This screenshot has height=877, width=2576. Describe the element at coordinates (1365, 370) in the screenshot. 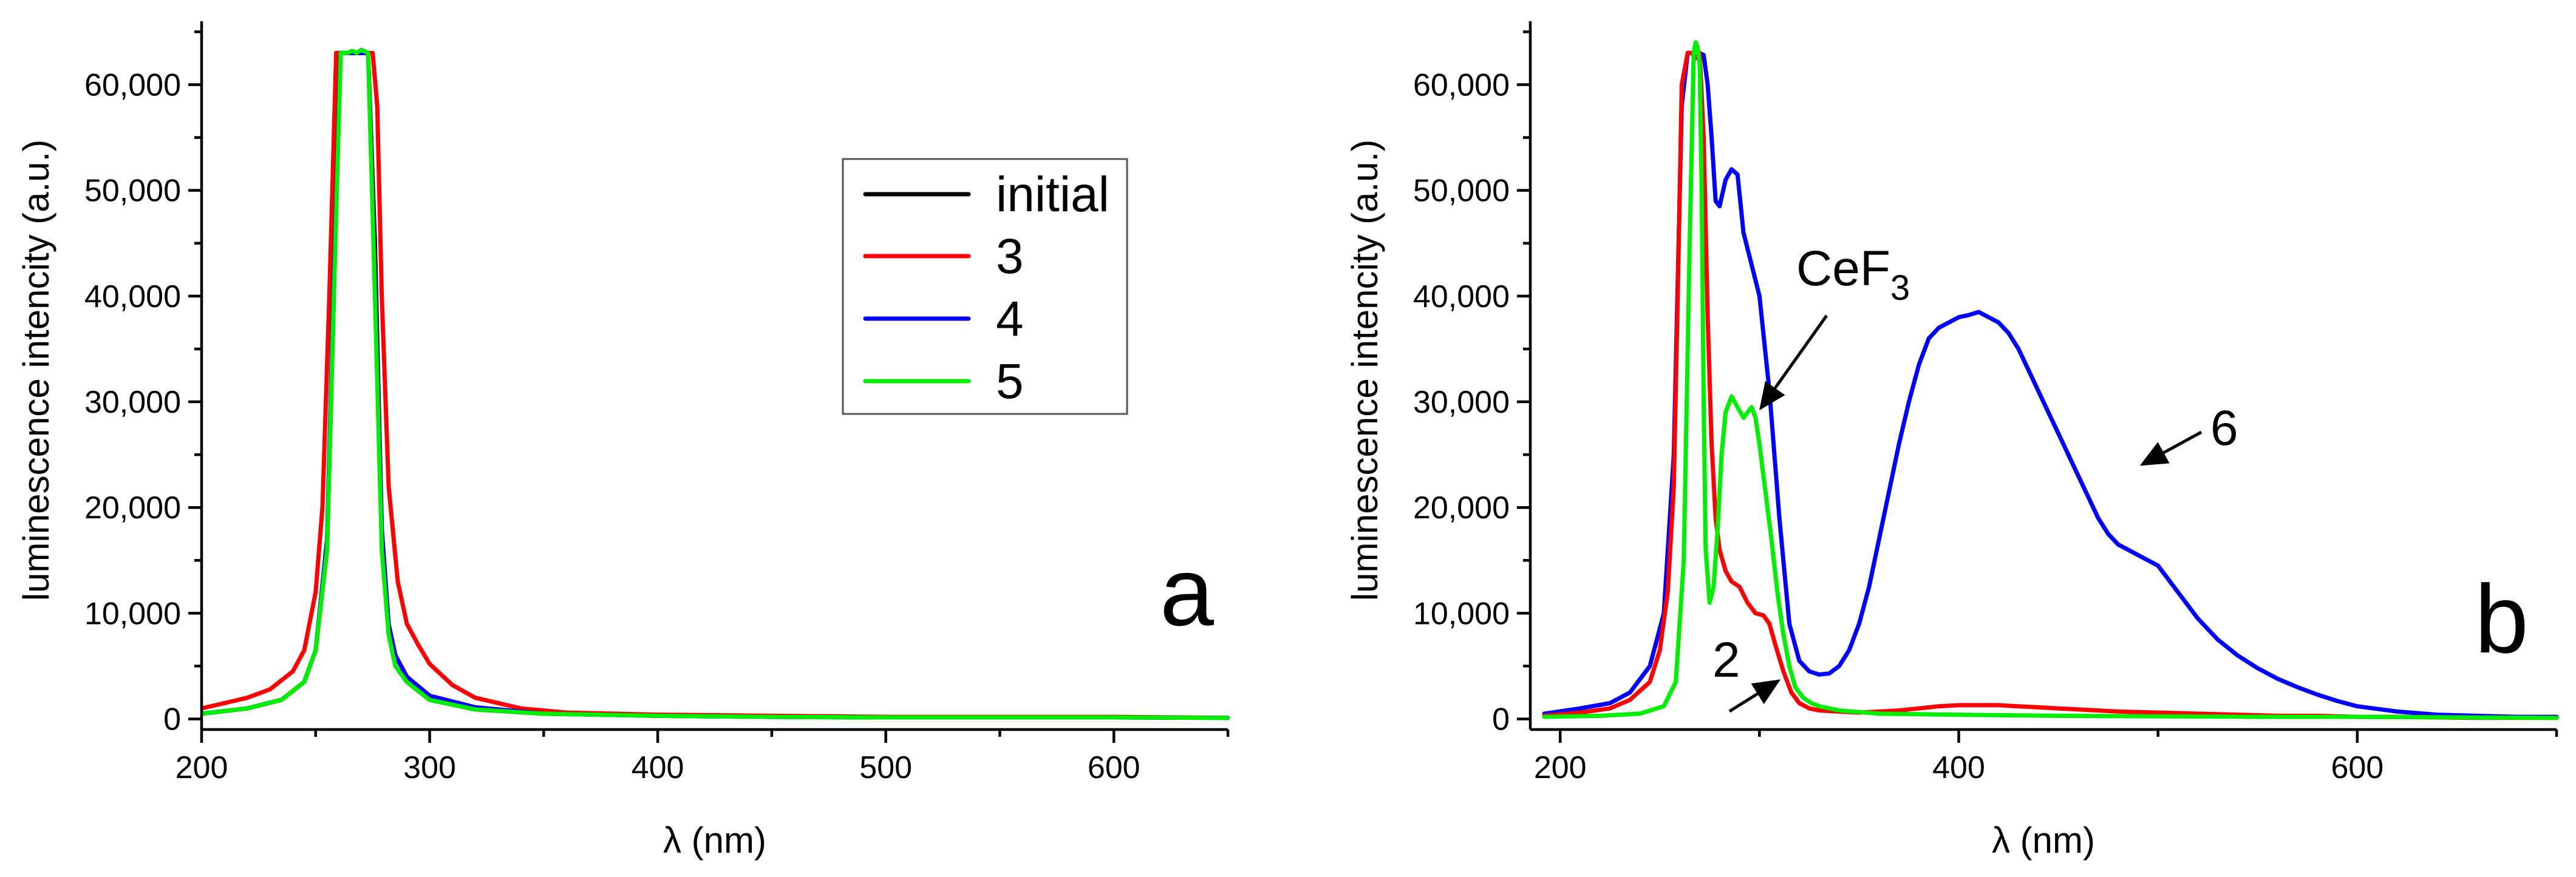

I see `panel-b-y-label: luminescence intencity (a.u.)` at that location.